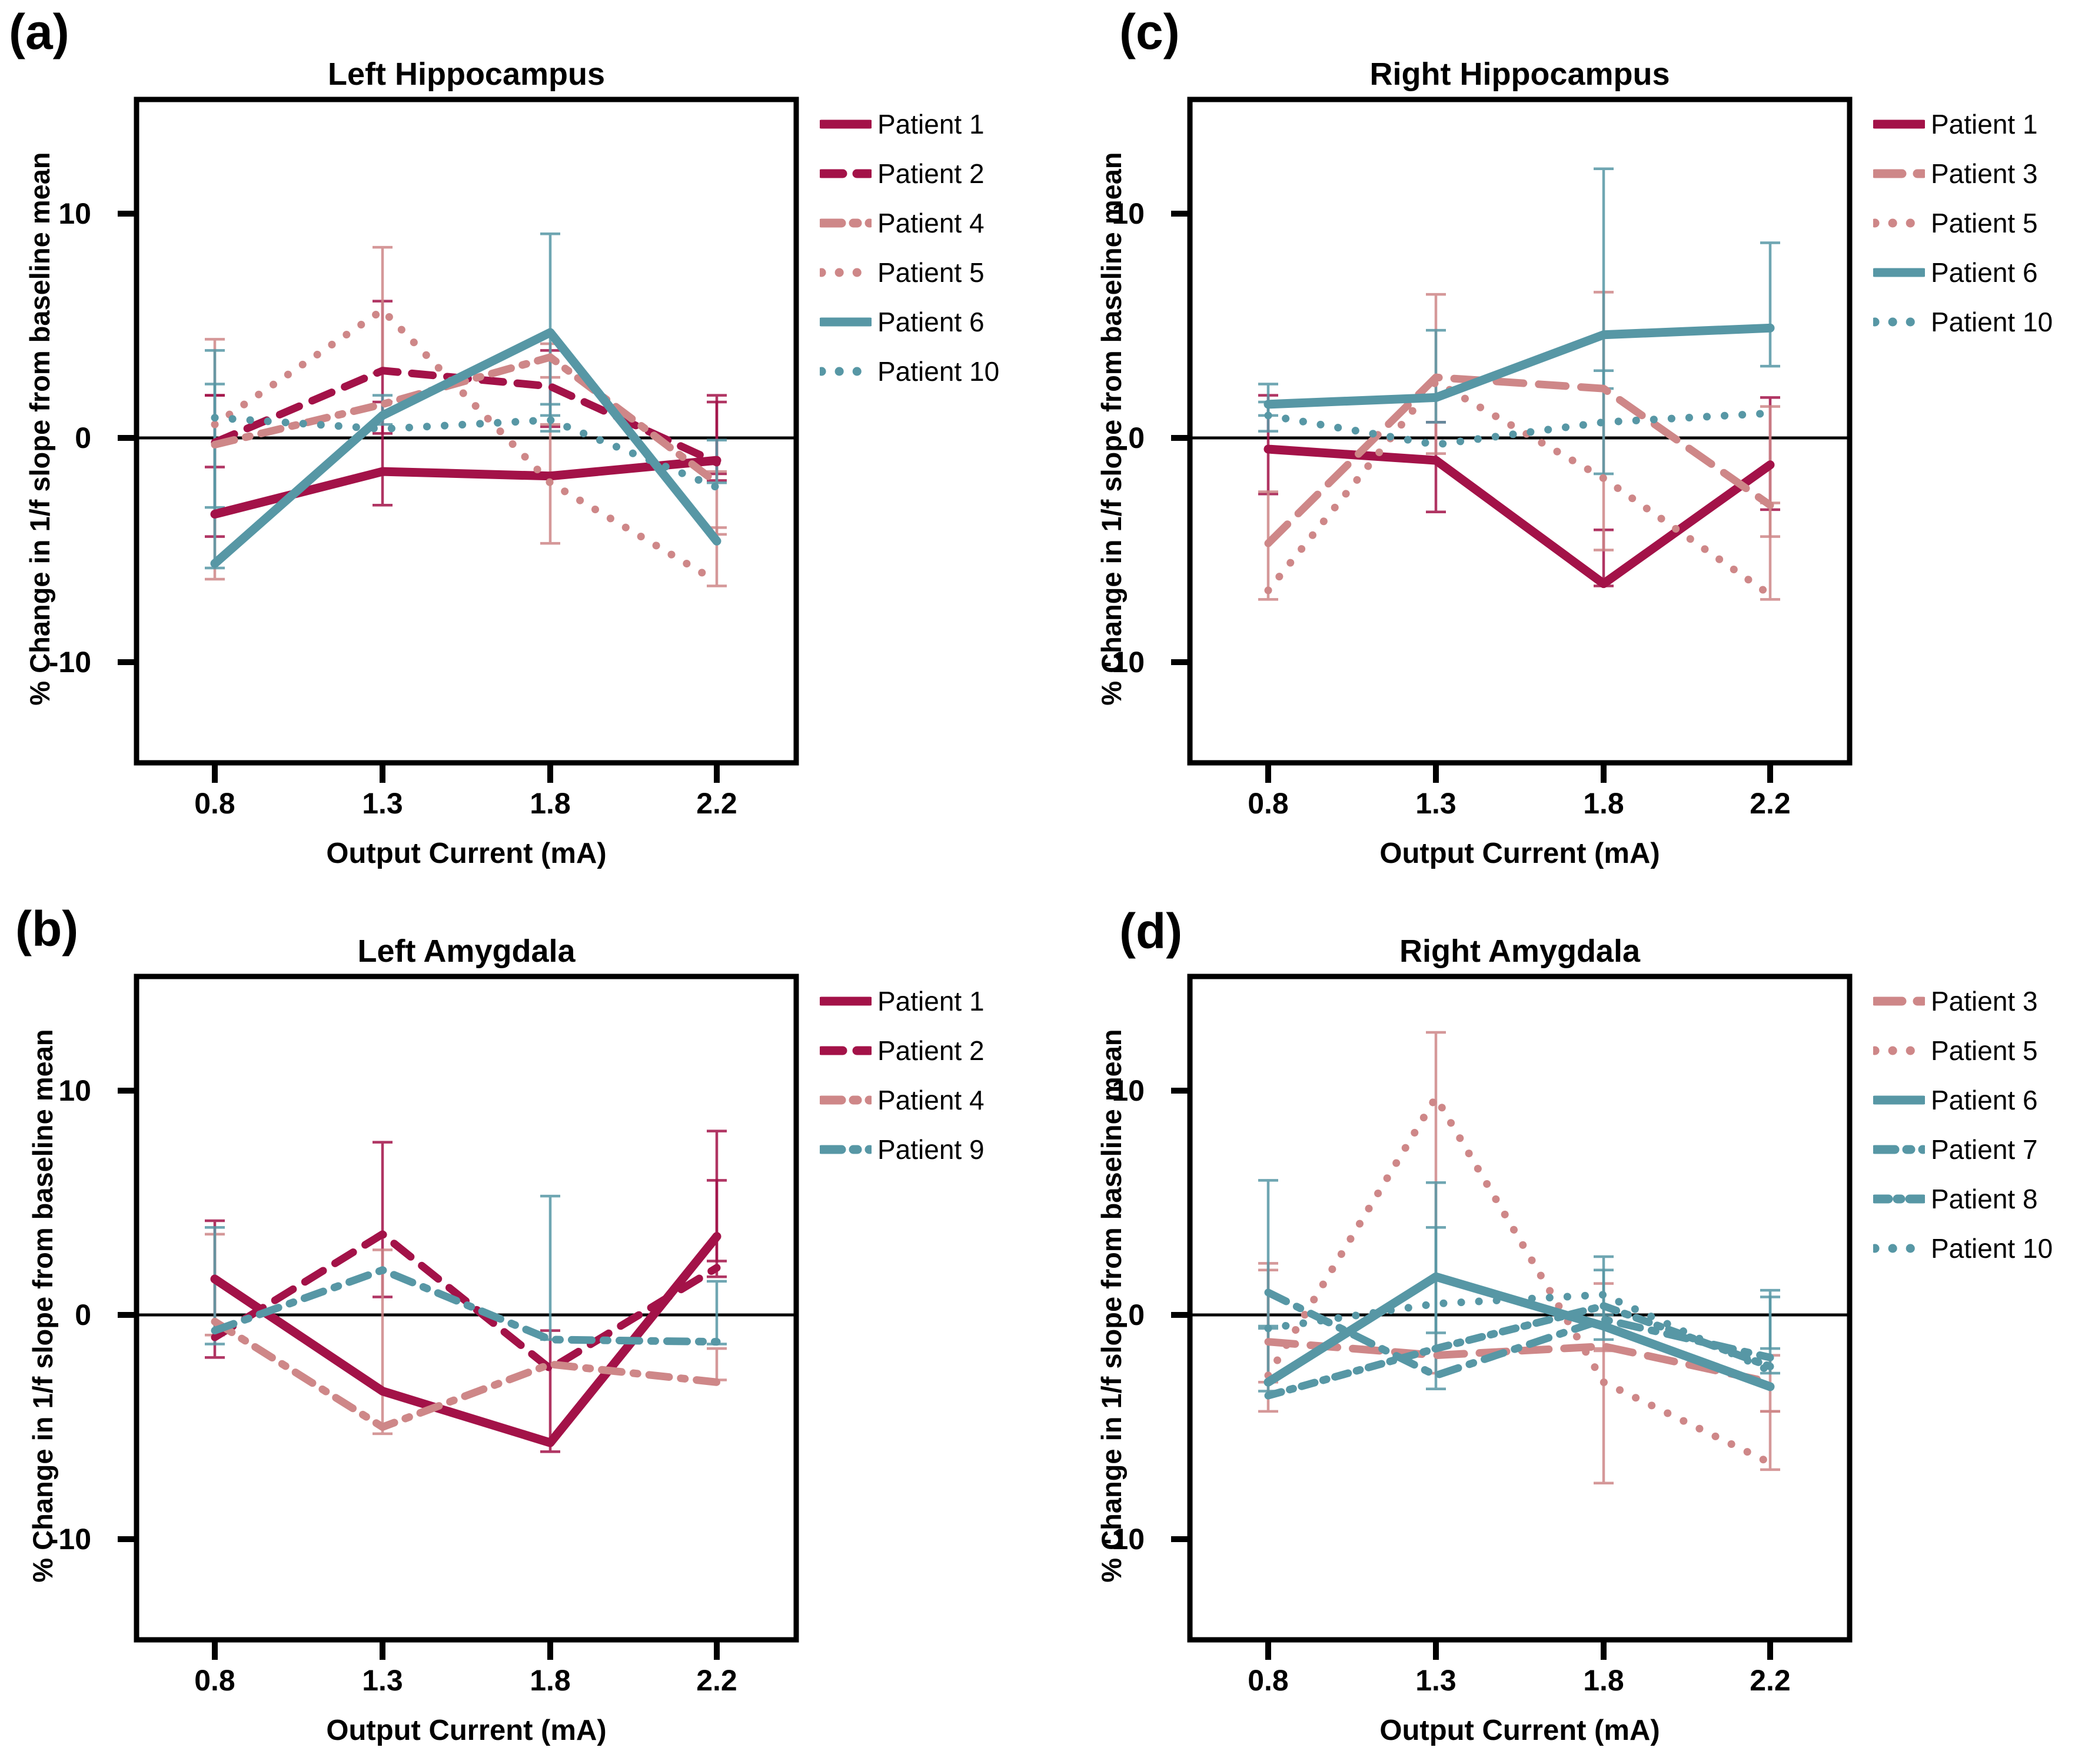 This screenshot has height=1764, width=2075. I want to click on legend-item-patient-7: Patient 7, so click(1956, 1149).